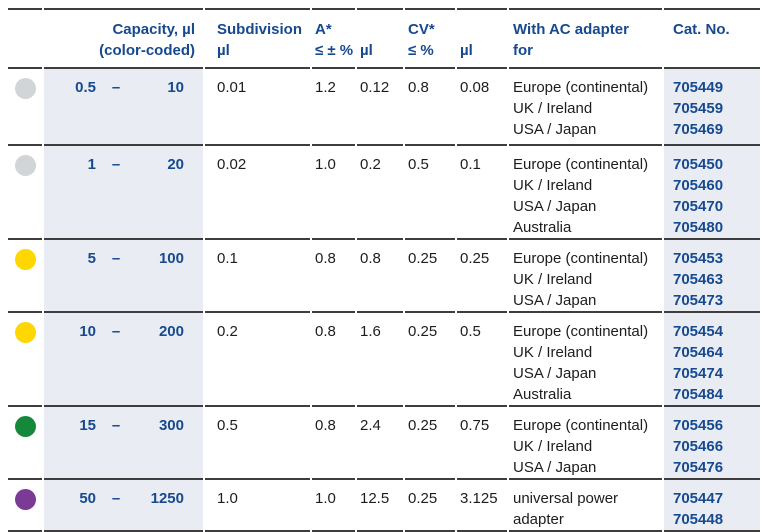  What do you see at coordinates (257, 443) in the screenshot?
I see `subdivision-value: 0.5` at bounding box center [257, 443].